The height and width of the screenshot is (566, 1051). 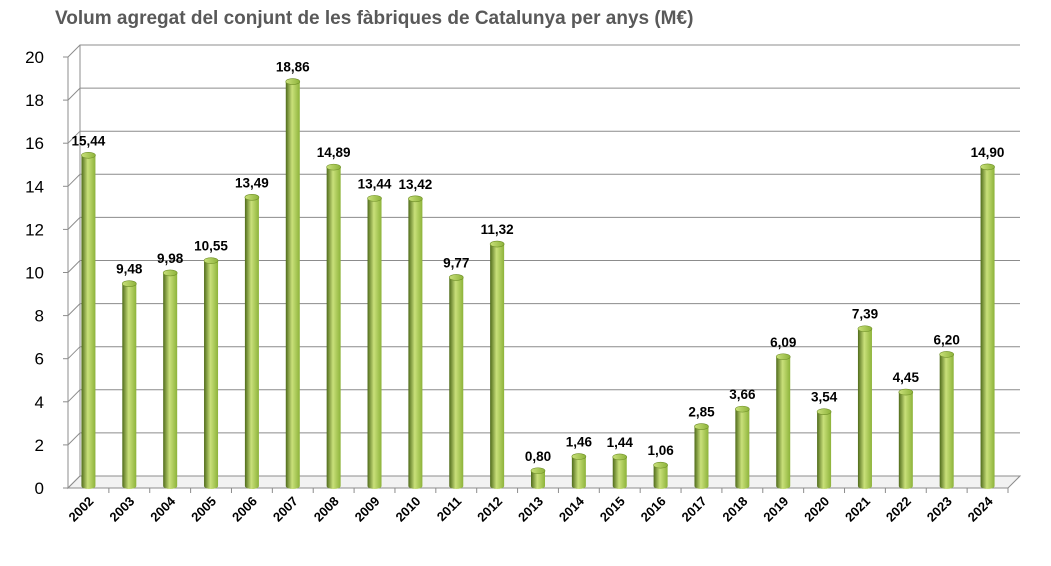 What do you see at coordinates (449, 509) in the screenshot?
I see `x-tick-label: 2011` at bounding box center [449, 509].